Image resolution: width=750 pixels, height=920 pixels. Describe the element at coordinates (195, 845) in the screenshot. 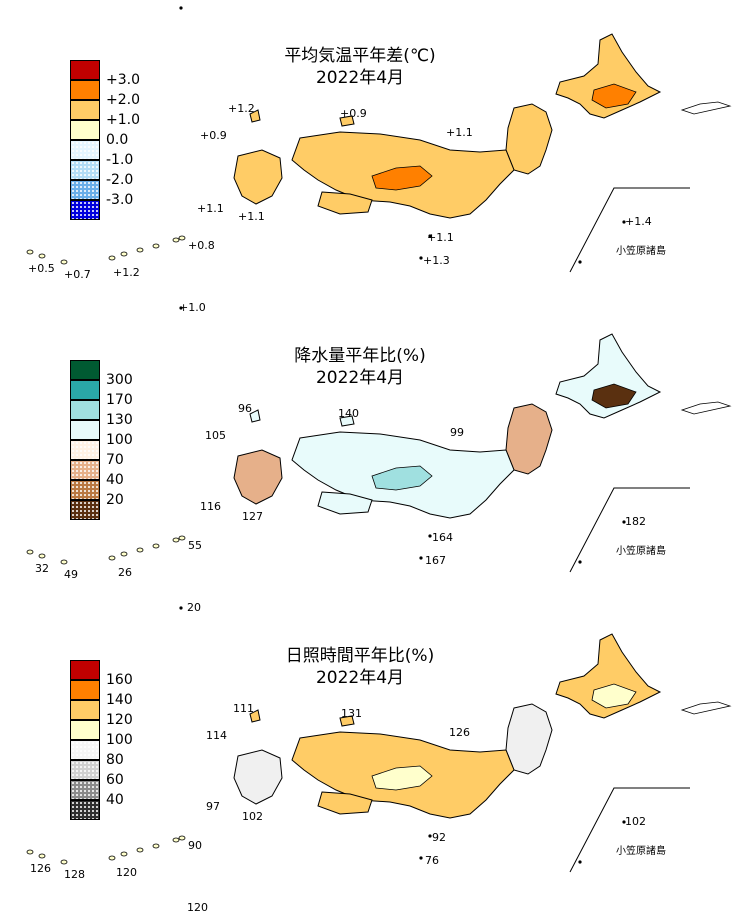

I see `station-value: 90` at that location.